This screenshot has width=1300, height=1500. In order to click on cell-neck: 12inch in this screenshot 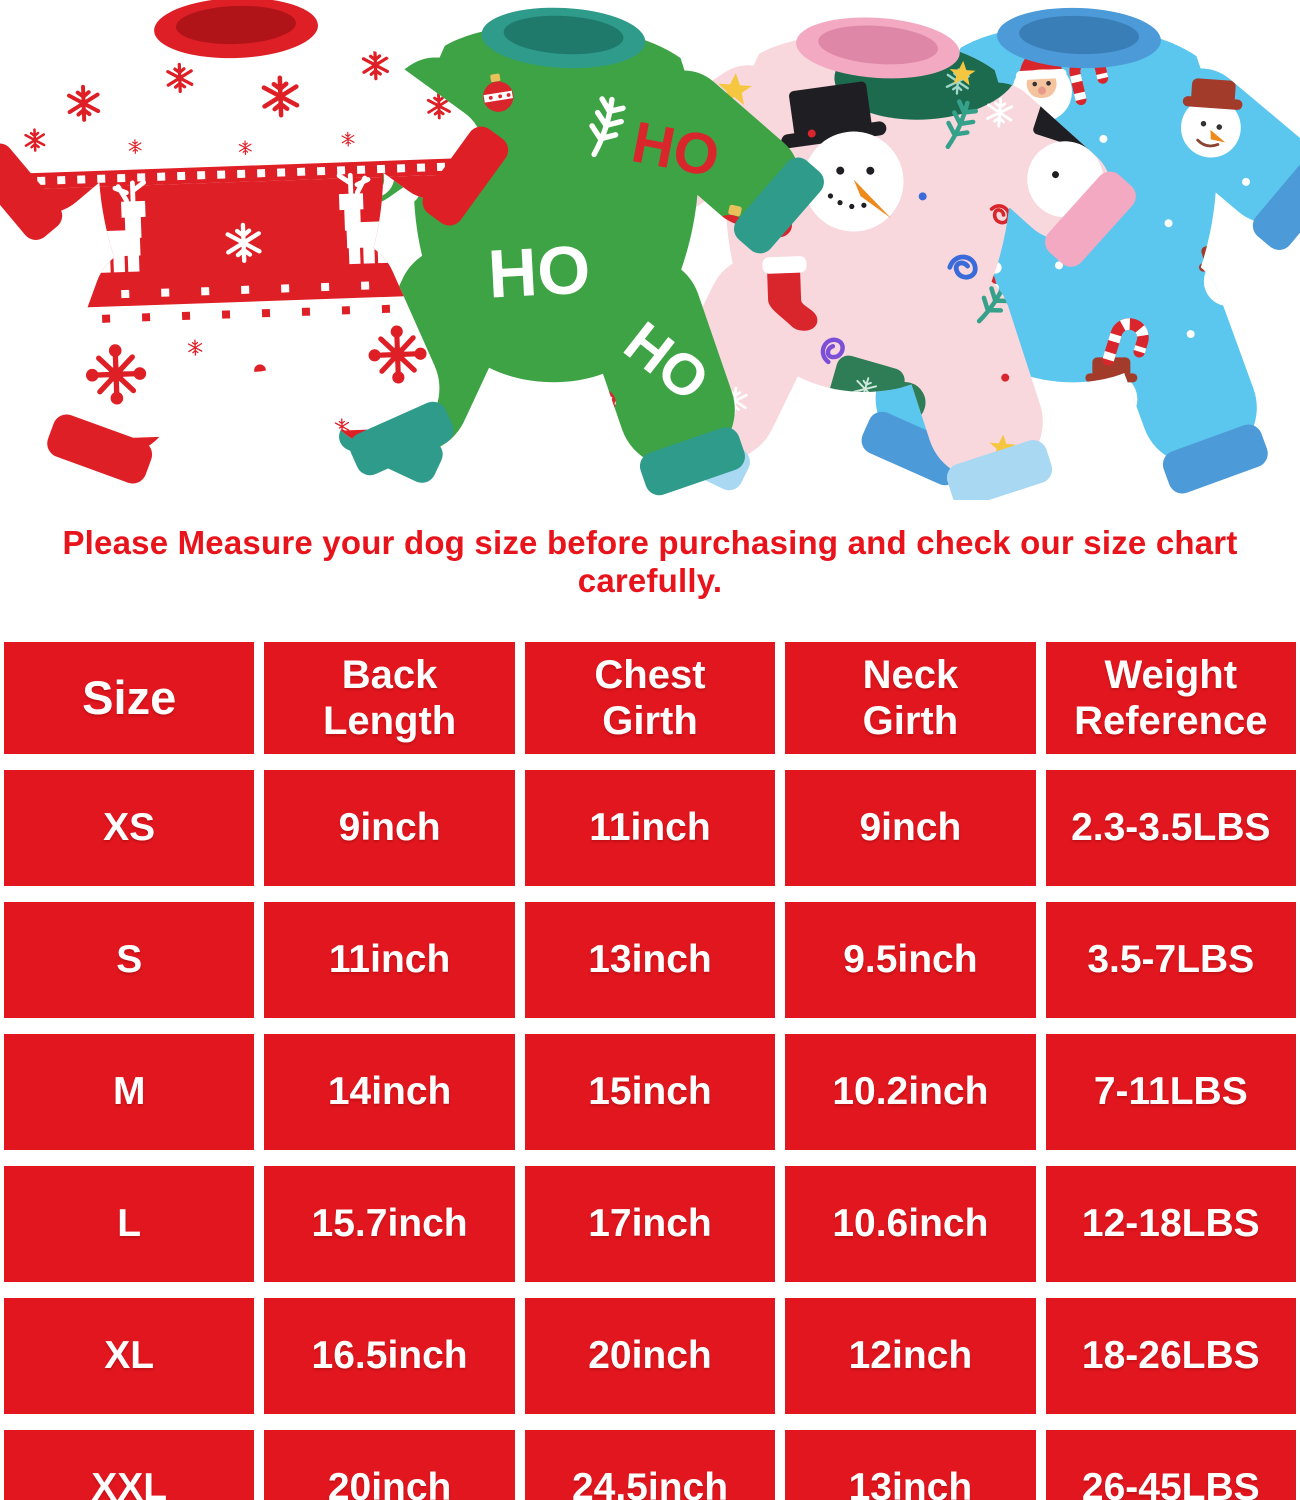, I will do `click(910, 1356)`.